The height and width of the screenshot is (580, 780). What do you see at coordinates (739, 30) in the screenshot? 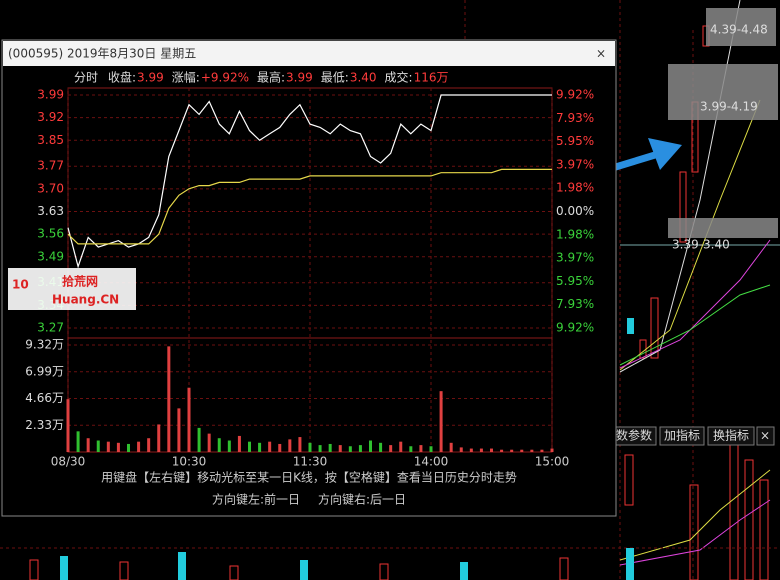
I see `range-label: 4.39-4.48` at bounding box center [739, 30].